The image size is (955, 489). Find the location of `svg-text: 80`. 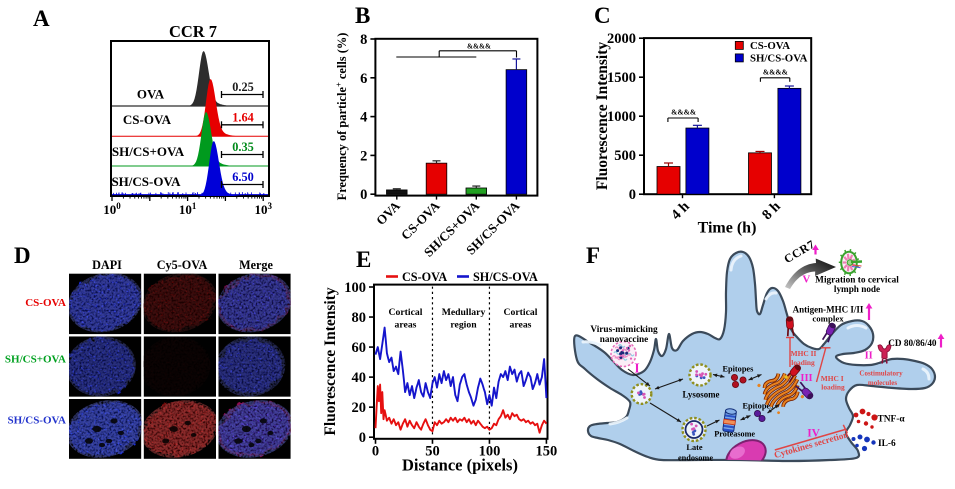

svg-text: 80 is located at coordinates (359, 318).